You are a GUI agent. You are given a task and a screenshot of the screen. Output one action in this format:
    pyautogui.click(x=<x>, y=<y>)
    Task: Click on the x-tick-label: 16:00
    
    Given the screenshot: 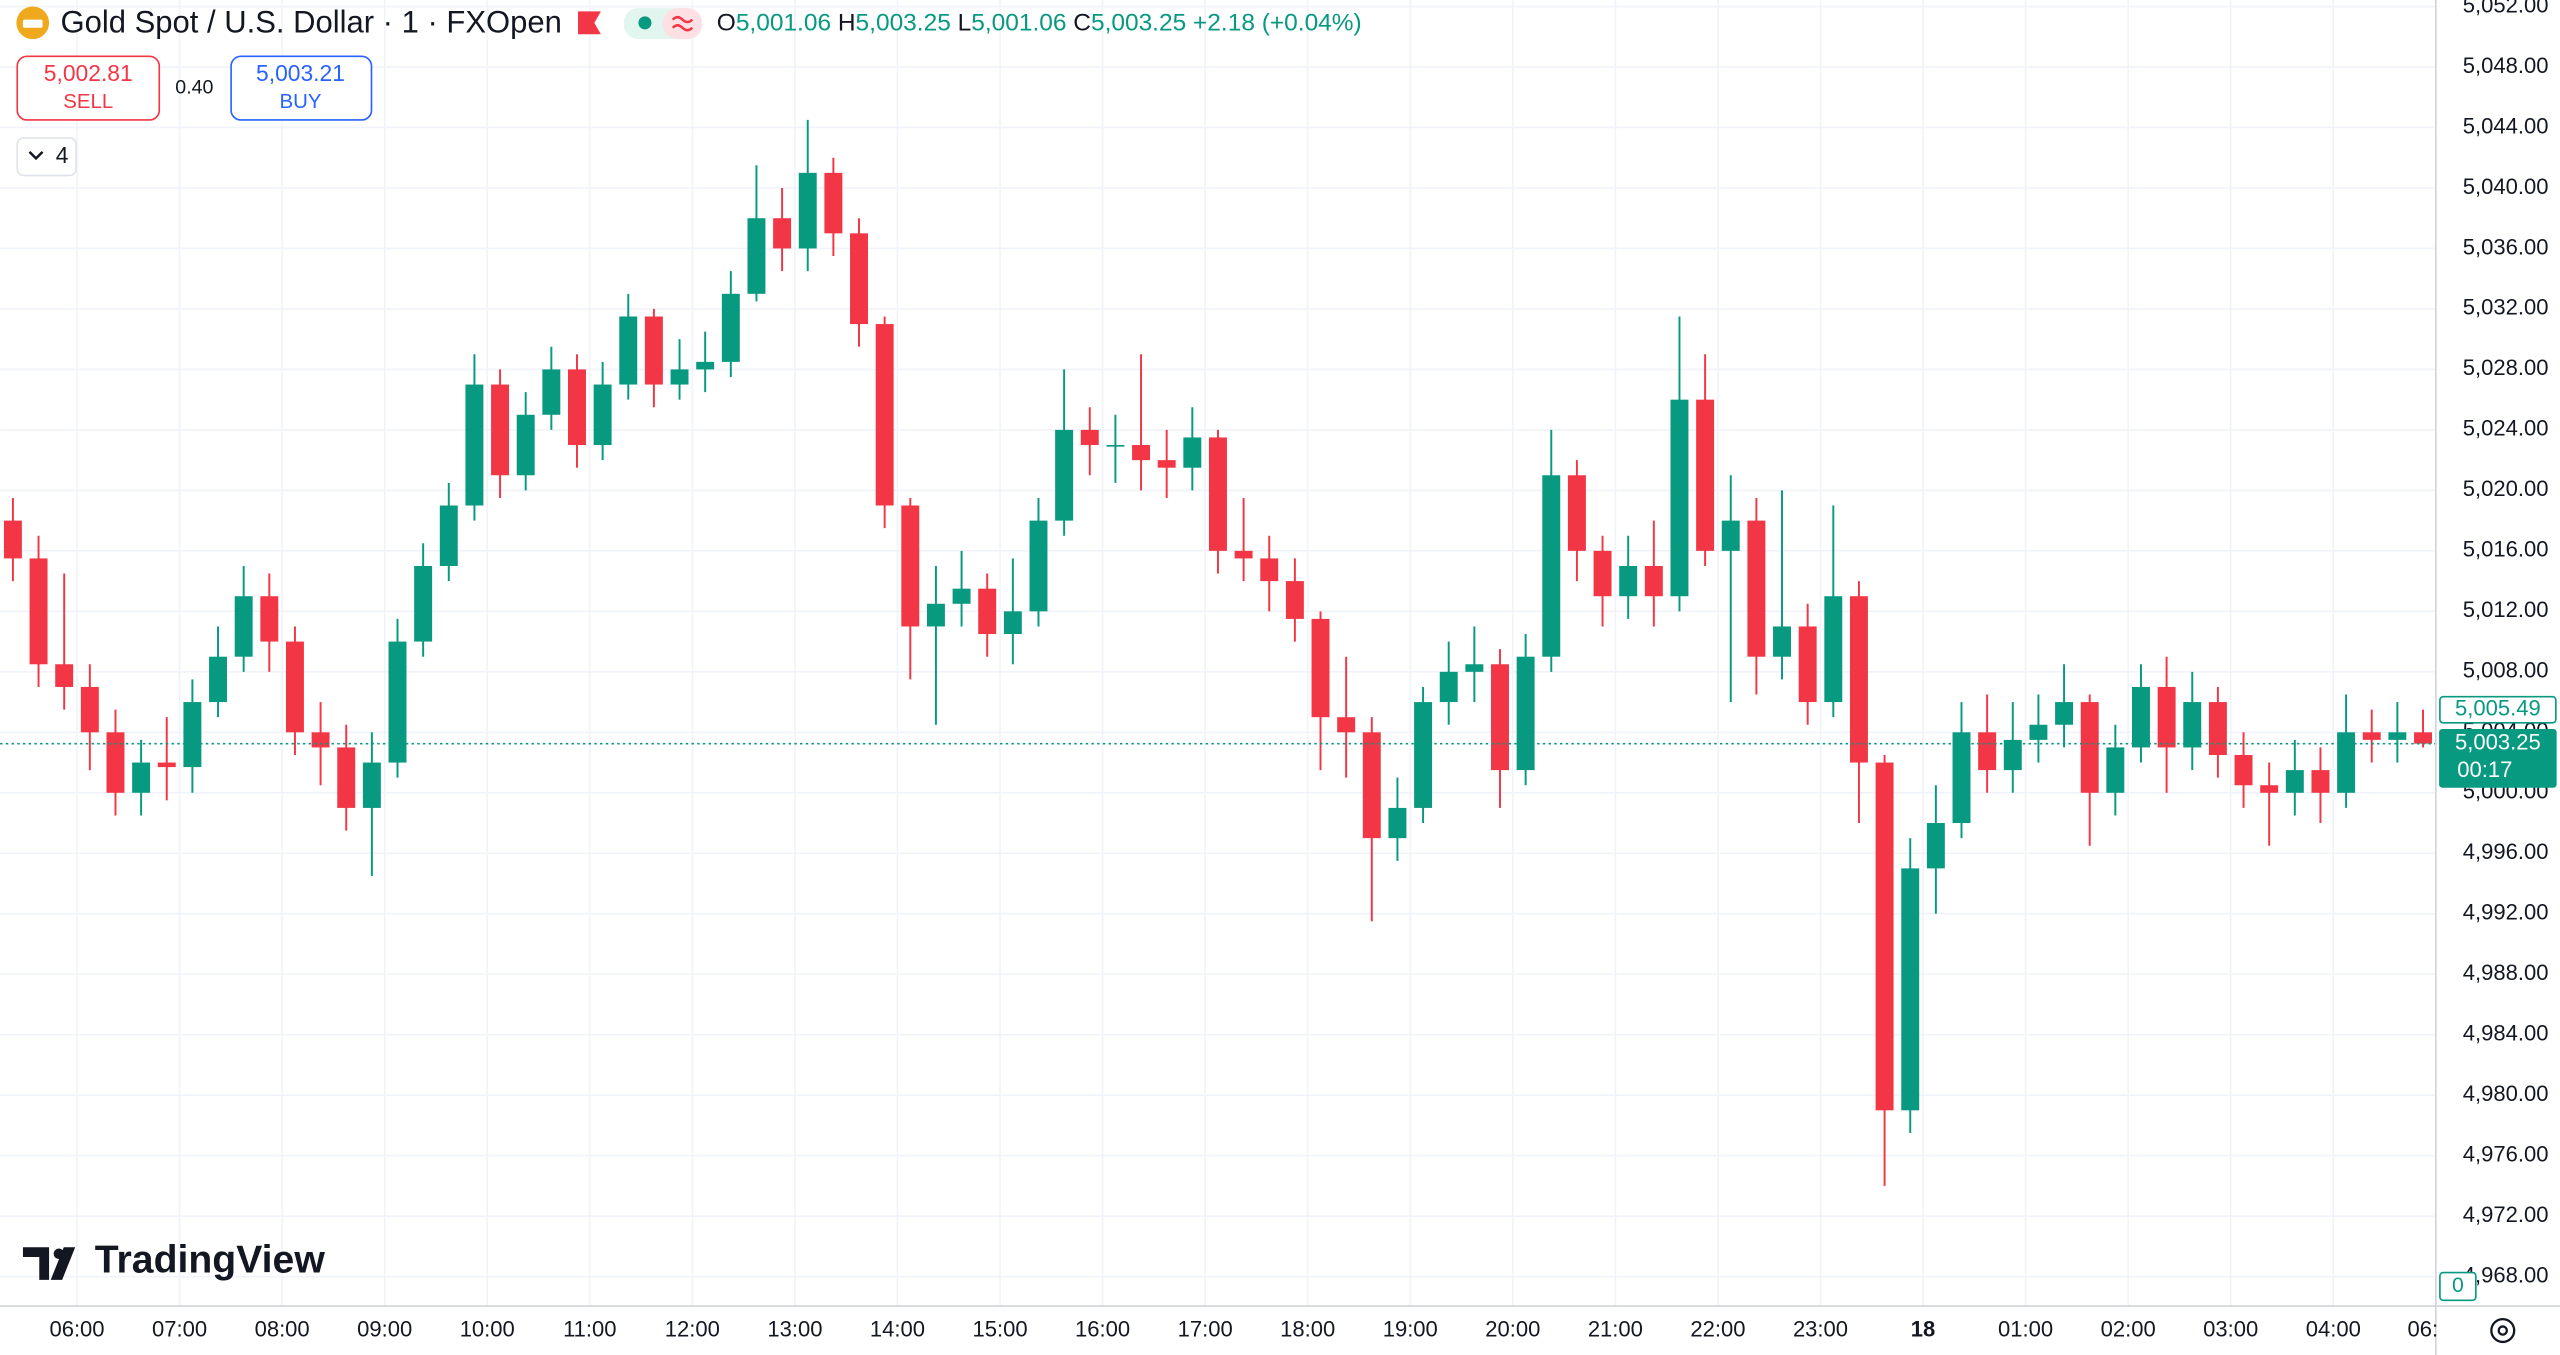 What is the action you would take?
    pyautogui.click(x=1102, y=1328)
    